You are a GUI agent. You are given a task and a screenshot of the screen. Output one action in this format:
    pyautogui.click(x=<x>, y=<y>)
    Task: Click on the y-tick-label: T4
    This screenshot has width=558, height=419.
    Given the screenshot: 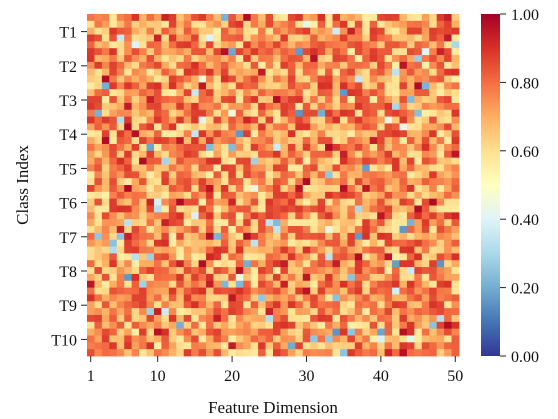 What is the action you would take?
    pyautogui.click(x=68, y=135)
    